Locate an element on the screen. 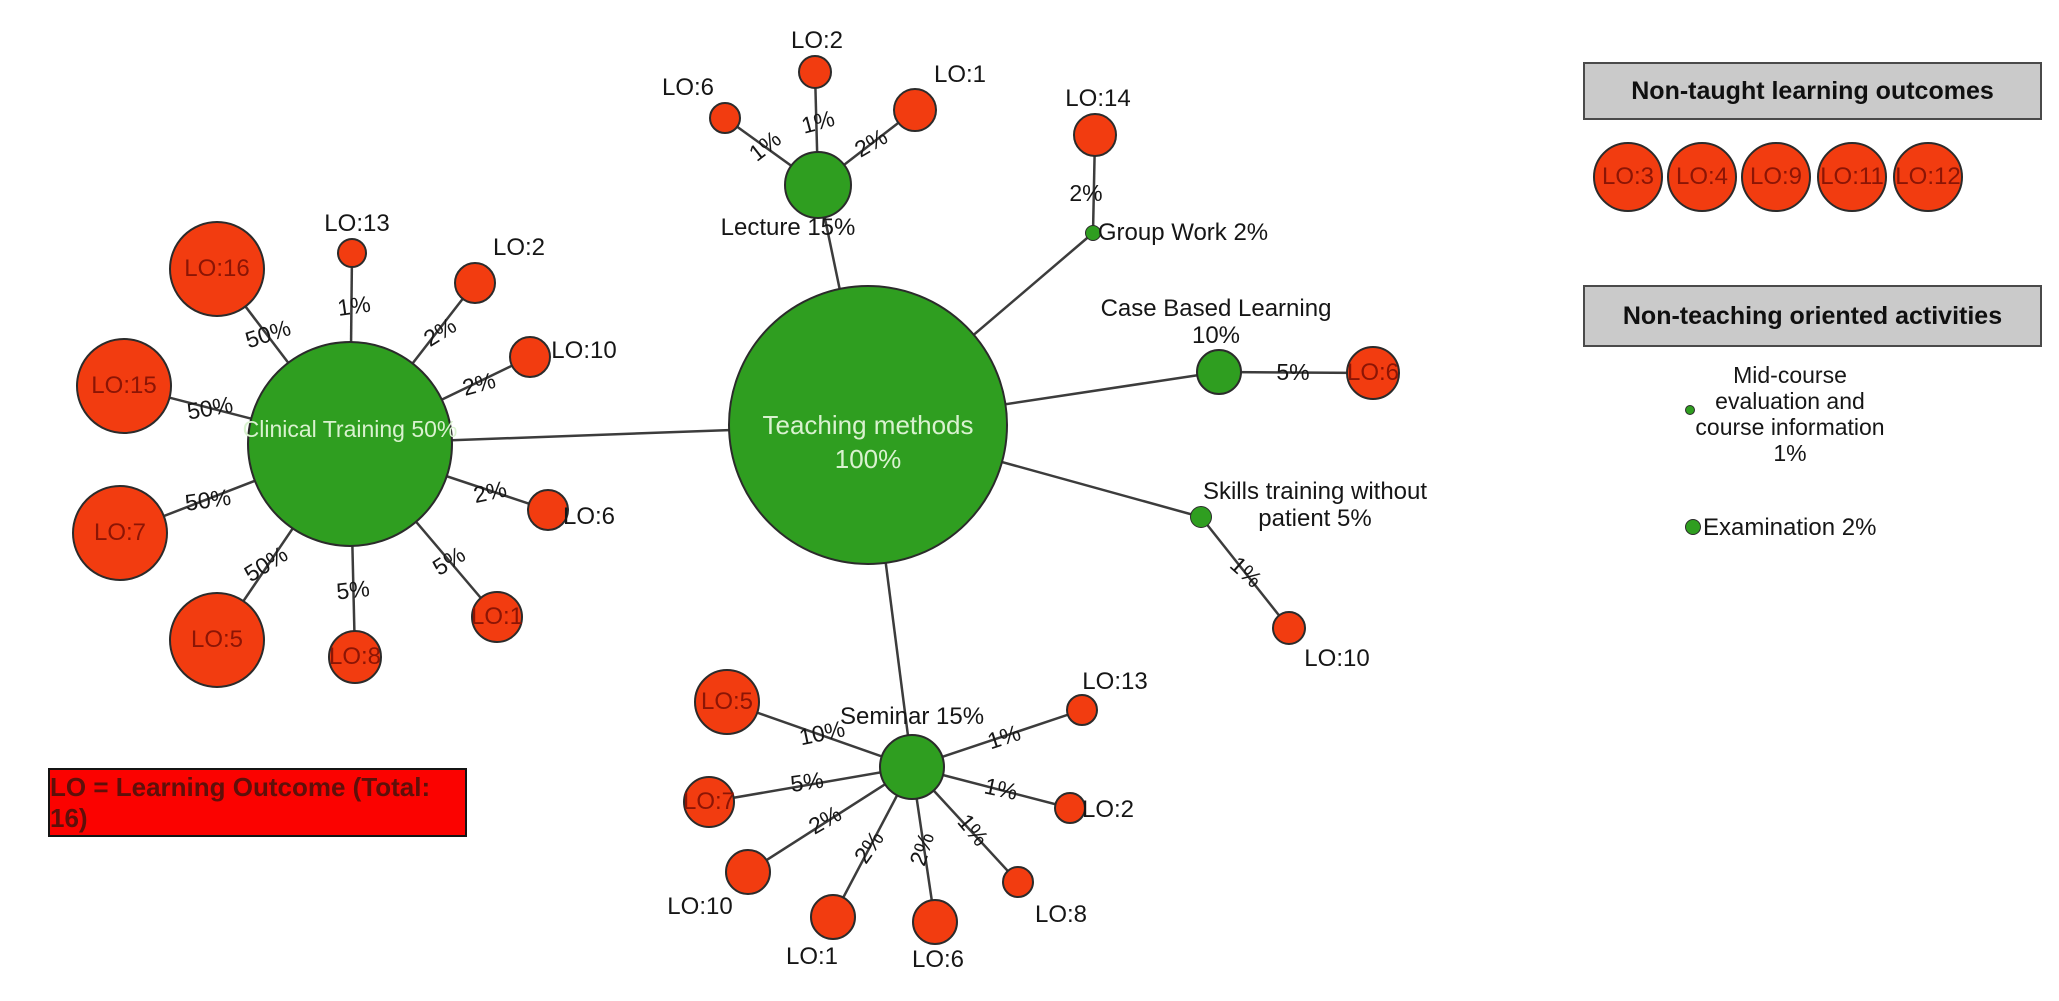  label-clinical-lo13: LO:13 is located at coordinates (357, 224).